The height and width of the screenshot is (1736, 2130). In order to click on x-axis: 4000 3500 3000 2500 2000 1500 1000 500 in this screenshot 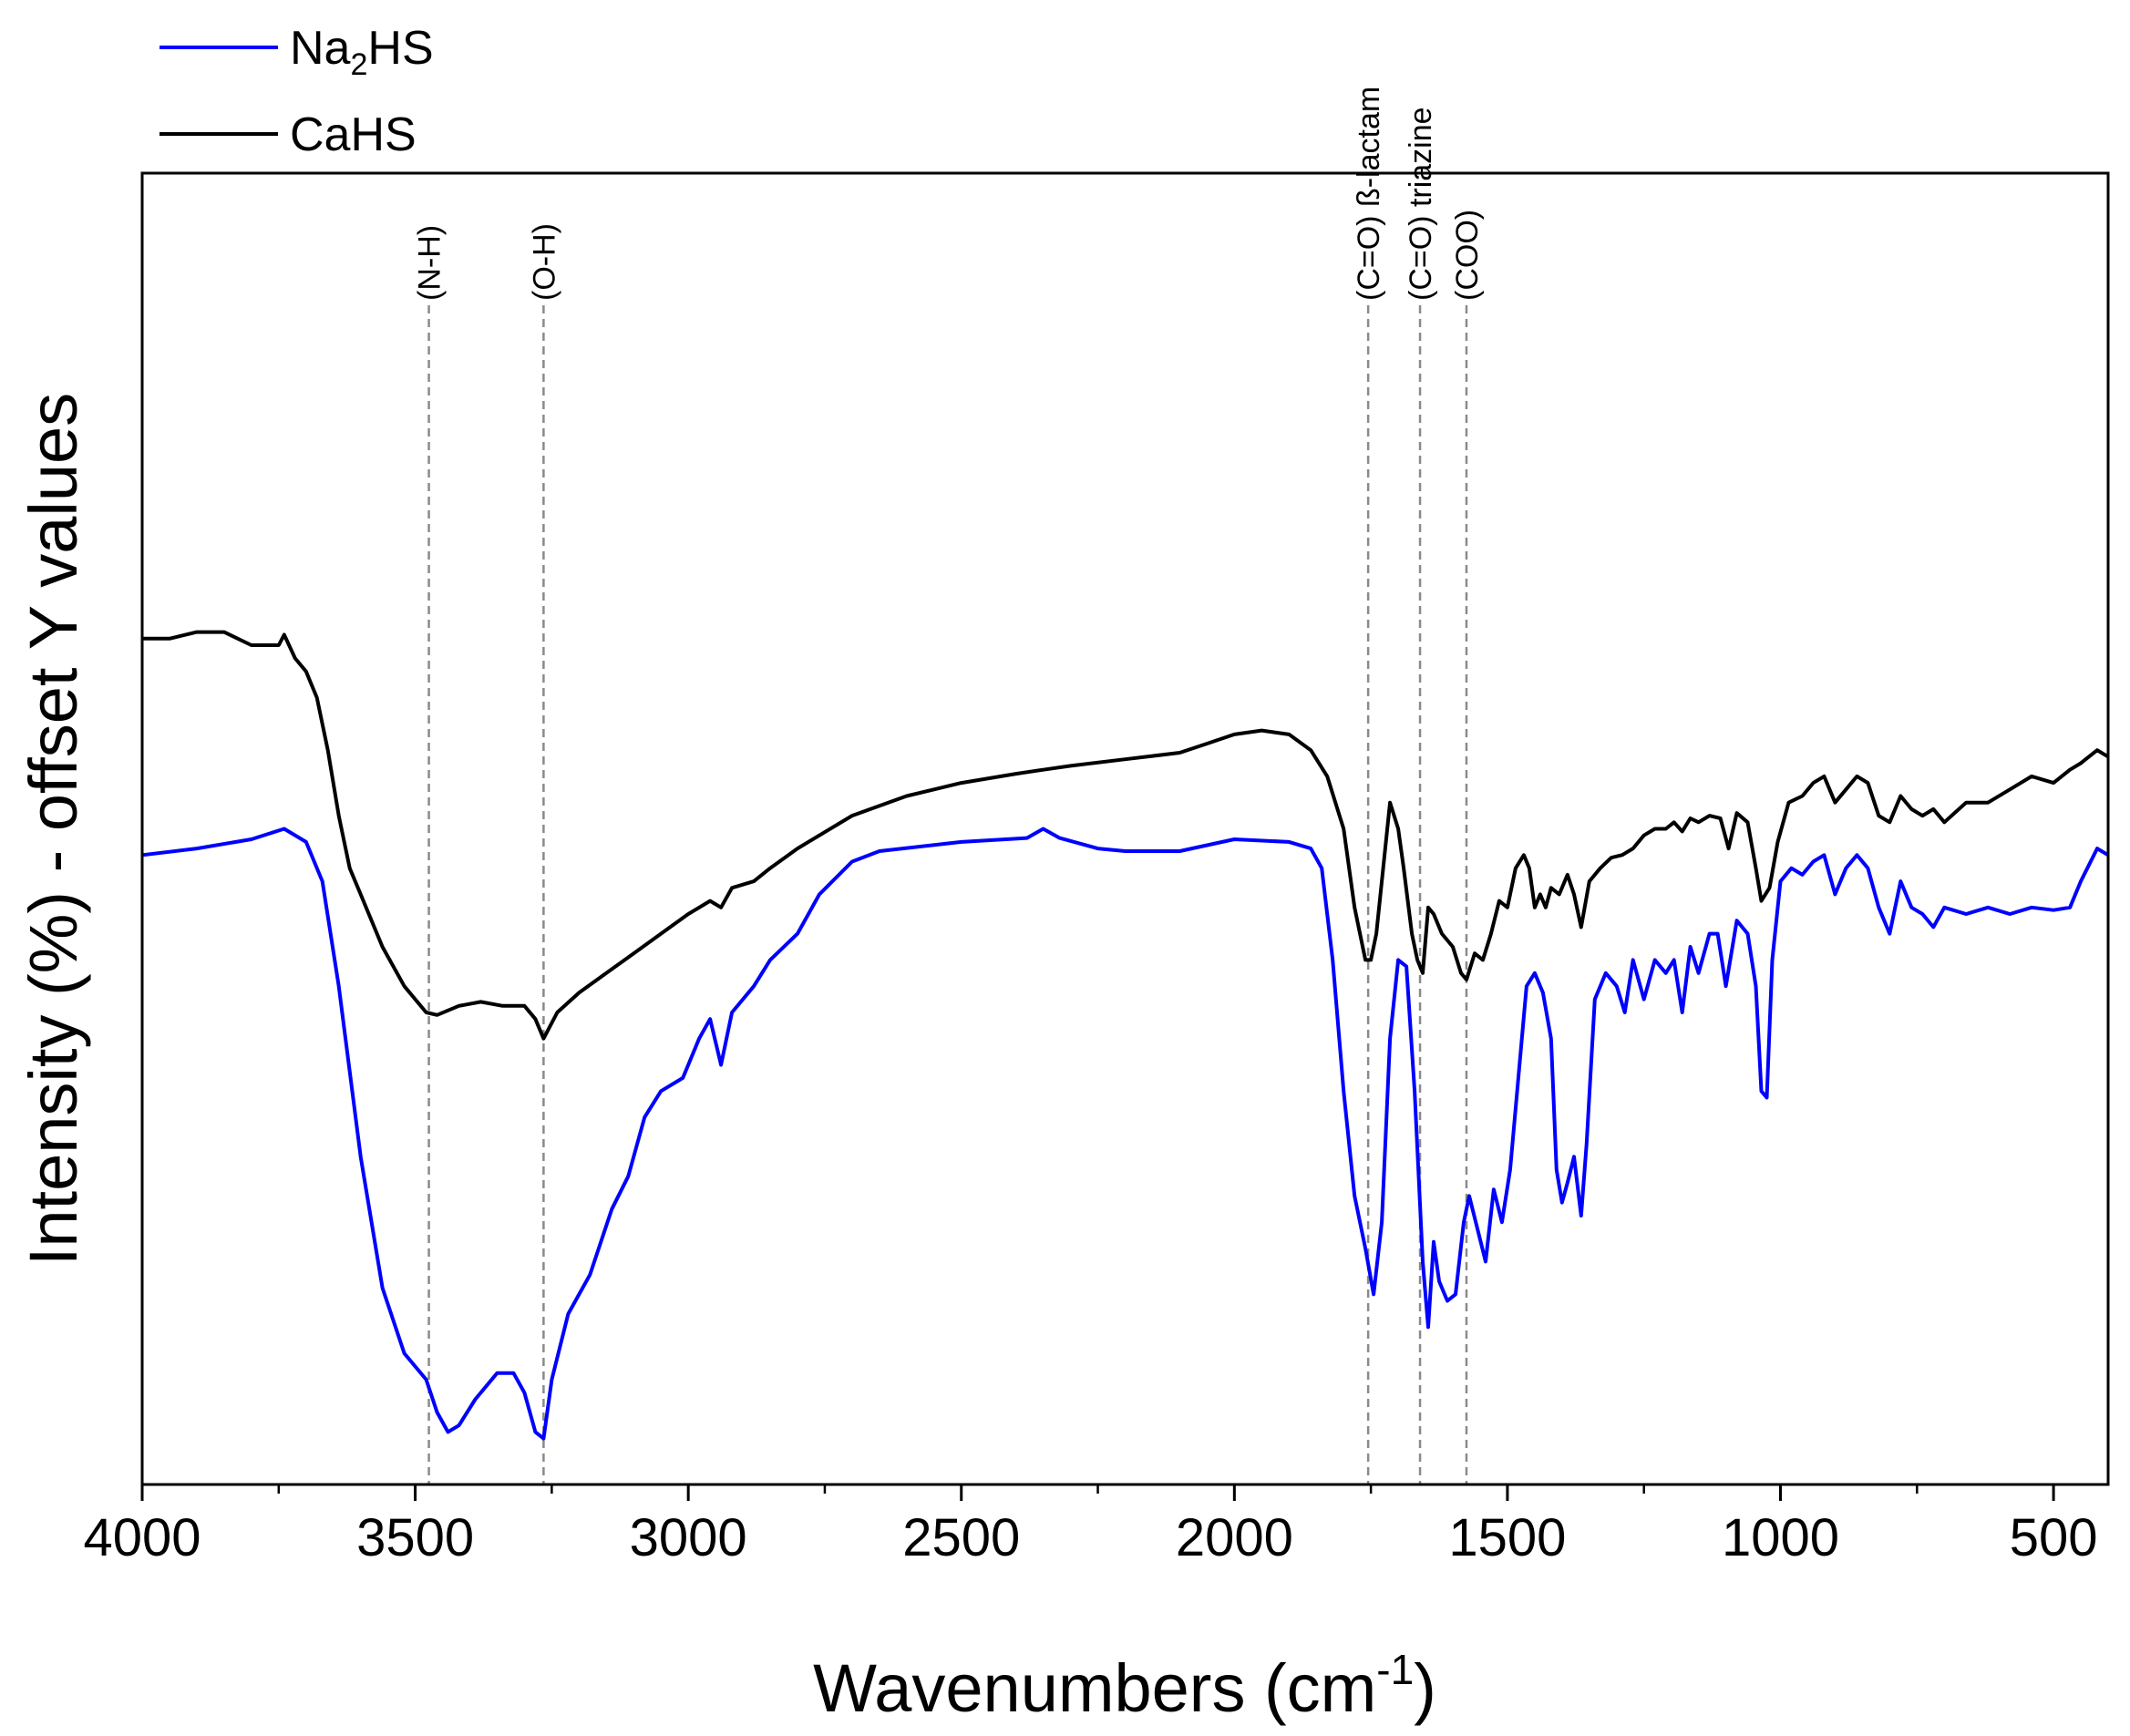, I will do `click(1090, 1525)`.